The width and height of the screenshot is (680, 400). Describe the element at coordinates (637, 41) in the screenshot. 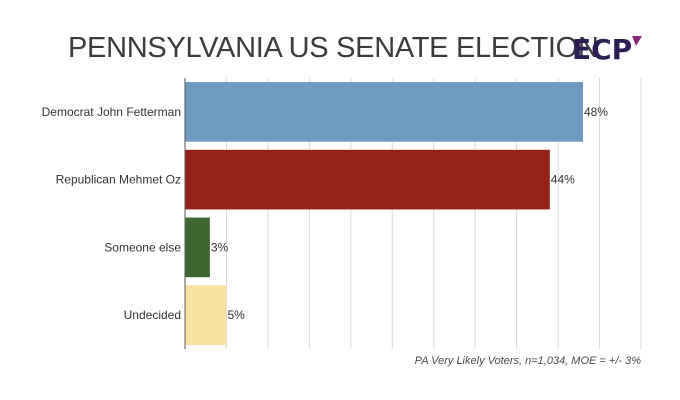

I see `logo-accent-icon` at that location.